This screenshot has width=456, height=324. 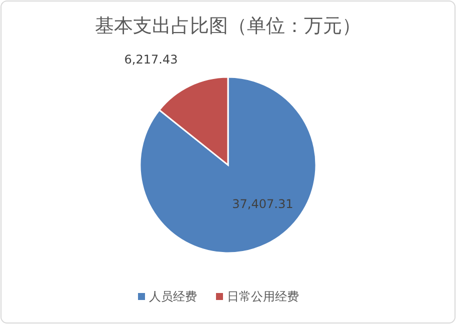 I want to click on legend-label: 日常公用经费, so click(x=263, y=296).